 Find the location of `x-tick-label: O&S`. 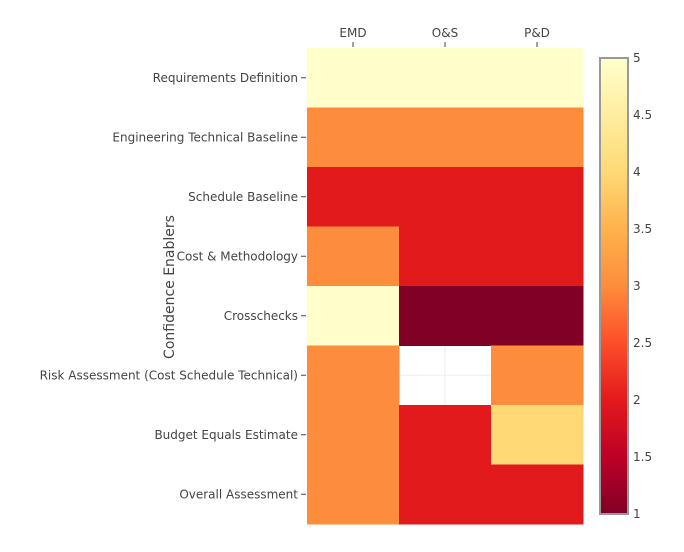

x-tick-label: O&S is located at coordinates (445, 33).